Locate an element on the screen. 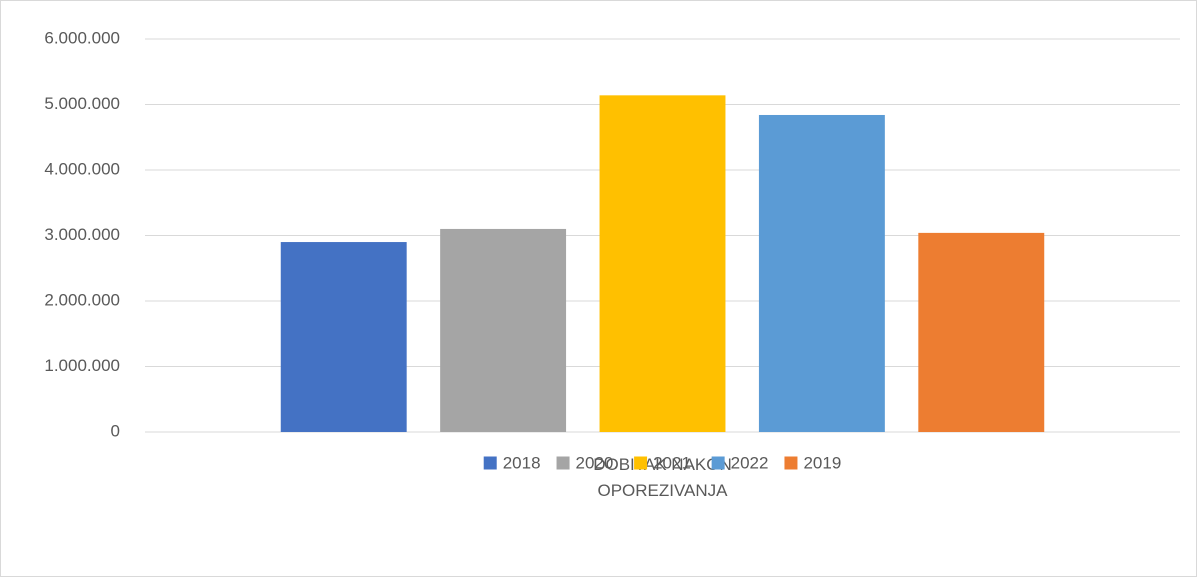  legend-label: 2019 is located at coordinates (822, 462).